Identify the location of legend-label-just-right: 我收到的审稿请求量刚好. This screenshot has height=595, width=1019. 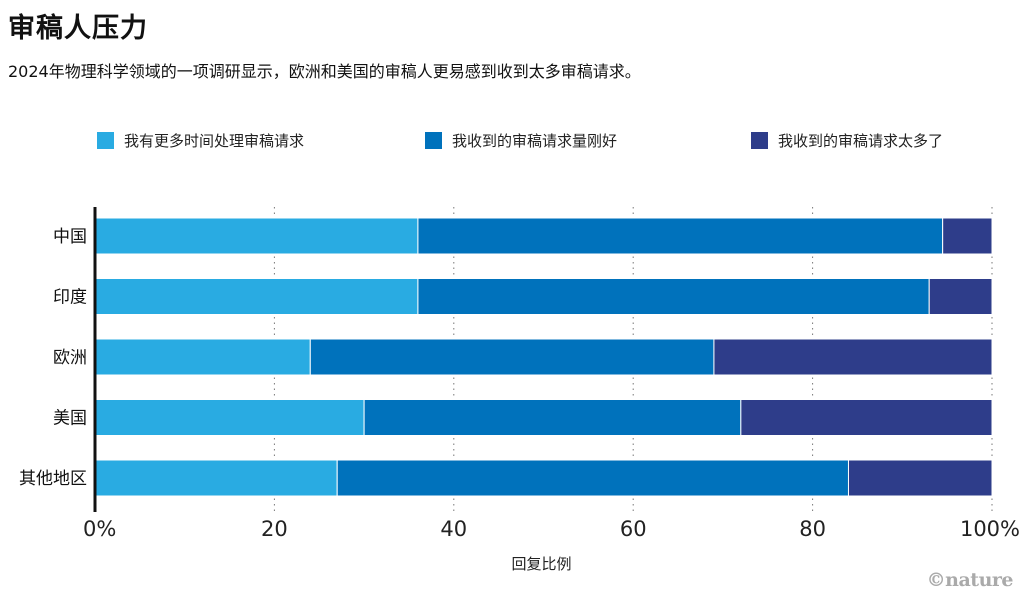
(535, 140).